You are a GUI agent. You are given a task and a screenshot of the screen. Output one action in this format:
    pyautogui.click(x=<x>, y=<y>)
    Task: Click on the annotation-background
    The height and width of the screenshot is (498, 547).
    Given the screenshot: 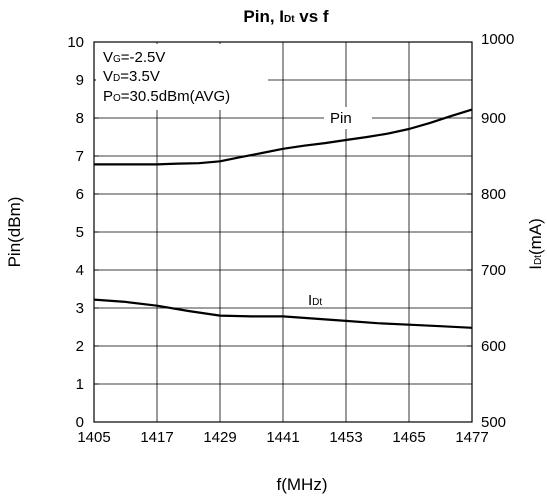 What is the action you would take?
    pyautogui.click(x=182, y=77)
    